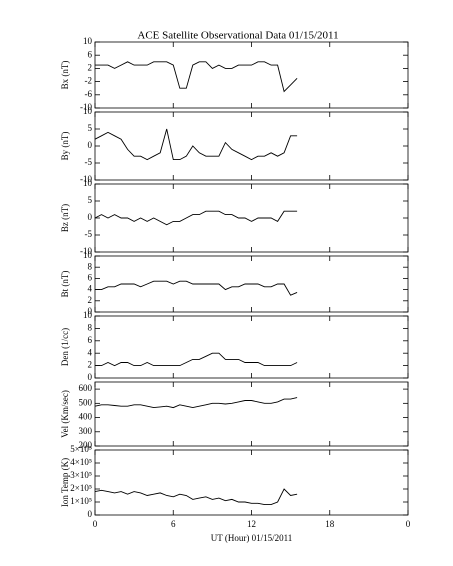 This screenshot has height=566, width=453. Describe the element at coordinates (89, 81) in the screenshot. I see `y-tick-label: -2` at that location.